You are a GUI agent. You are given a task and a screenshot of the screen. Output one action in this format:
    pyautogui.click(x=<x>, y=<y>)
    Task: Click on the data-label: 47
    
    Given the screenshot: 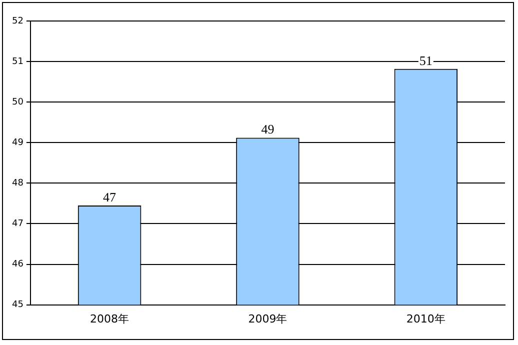 What is the action you would take?
    pyautogui.click(x=110, y=196)
    